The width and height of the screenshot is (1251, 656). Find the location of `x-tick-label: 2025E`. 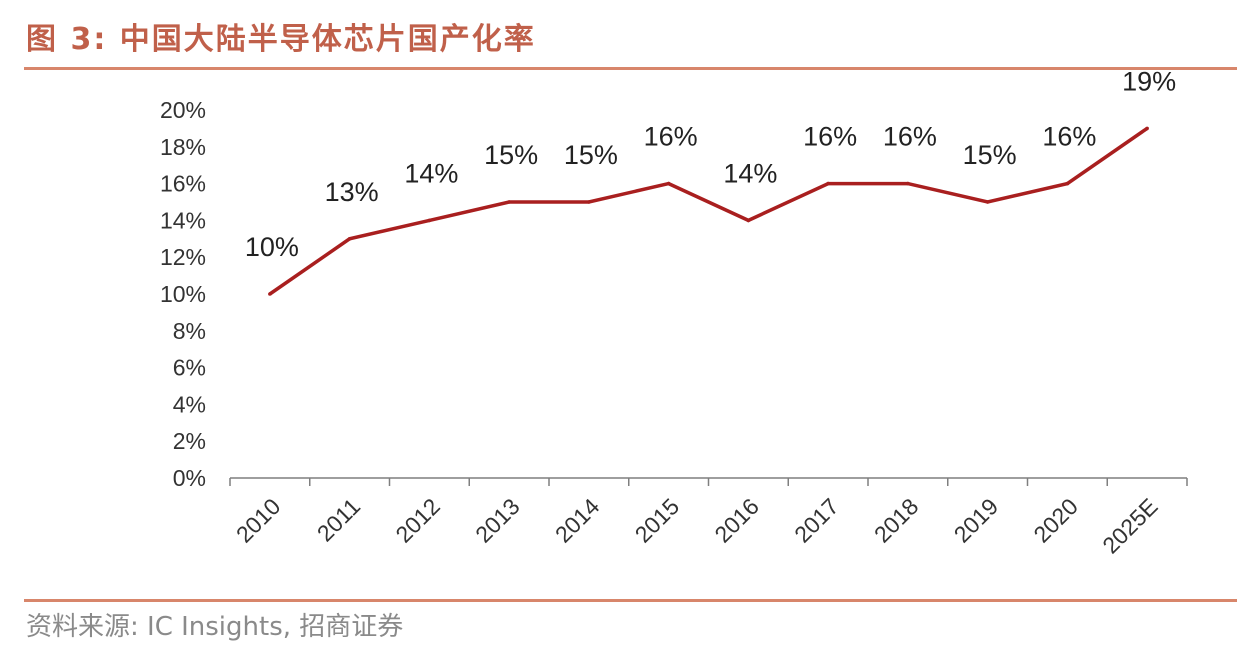

x-tick-label: 2025E is located at coordinates (1129, 525).